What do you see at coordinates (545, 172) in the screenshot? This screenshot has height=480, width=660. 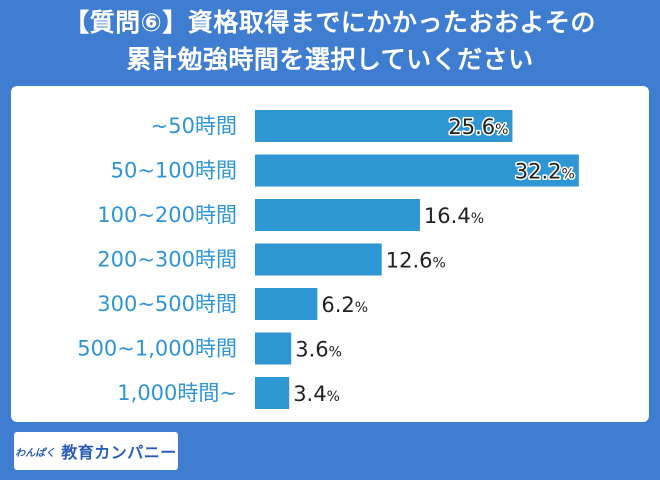 I see `data-label: 32.2%` at bounding box center [545, 172].